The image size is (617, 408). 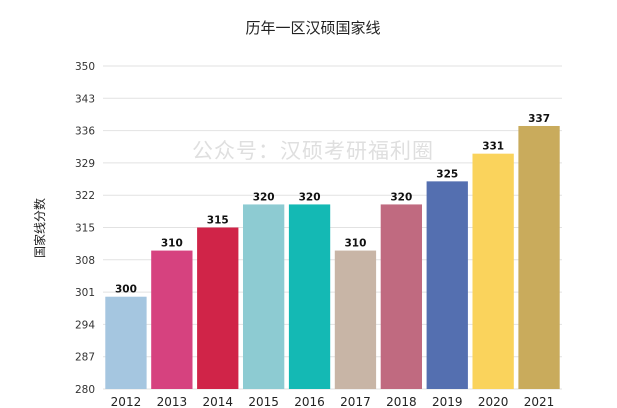 I want to click on data-label-2015: 320, so click(x=264, y=197).